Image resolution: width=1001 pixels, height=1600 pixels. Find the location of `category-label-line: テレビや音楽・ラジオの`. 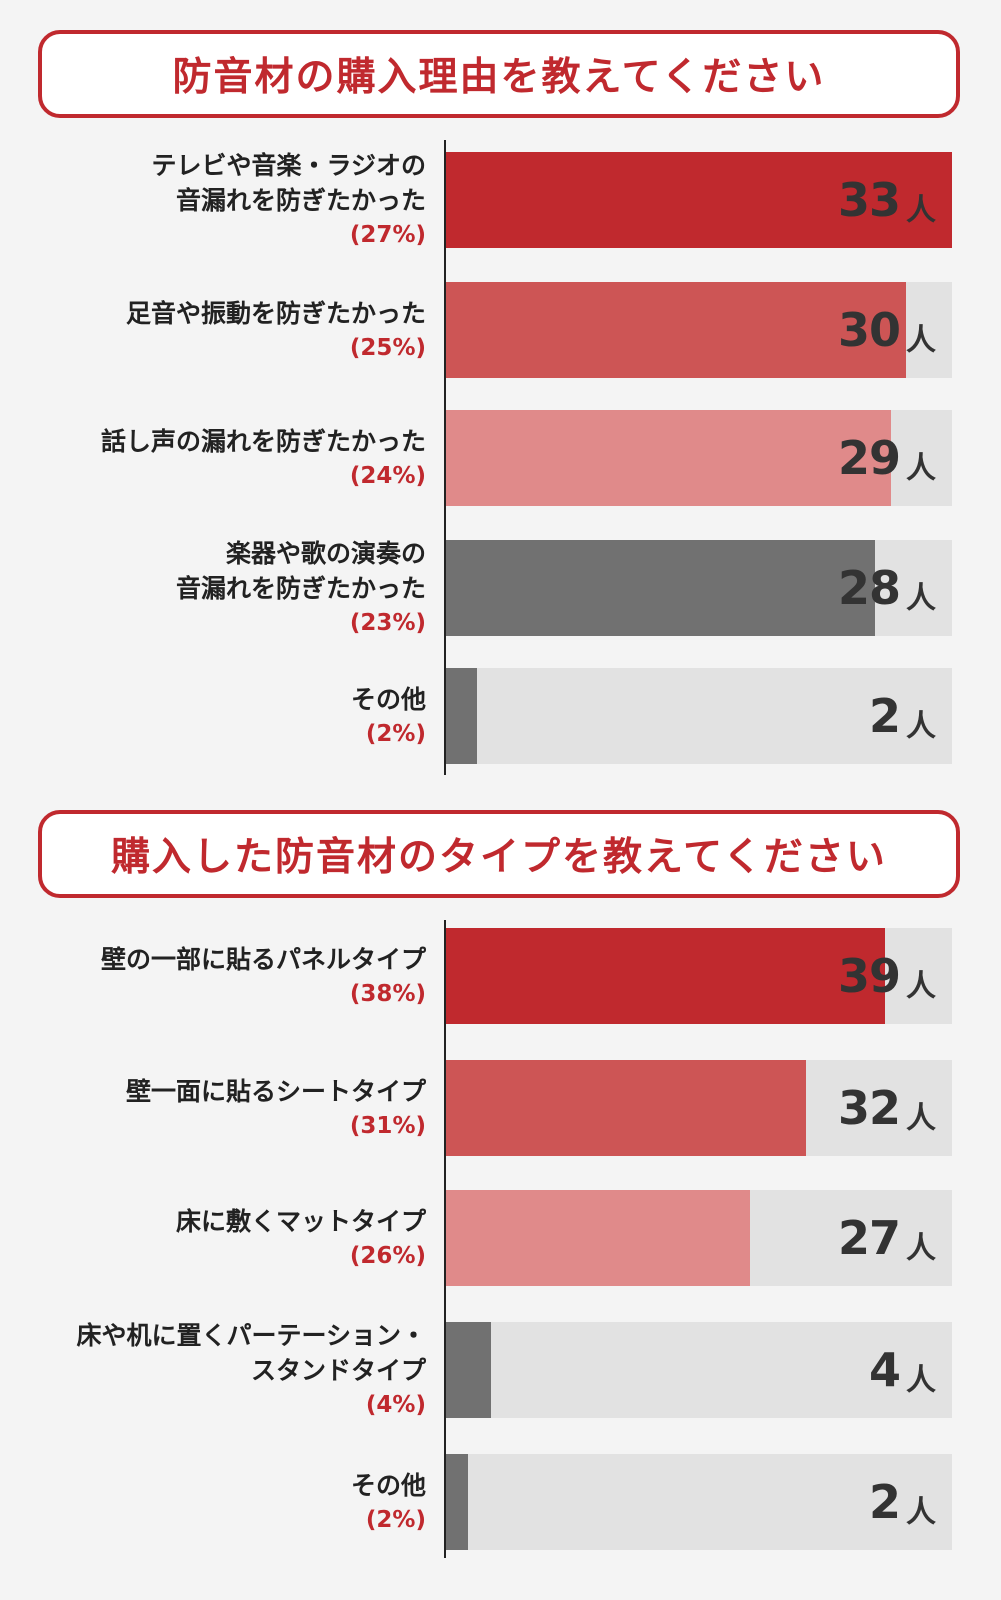

category-label-line: テレビや音楽・ラジオの is located at coordinates (288, 165).